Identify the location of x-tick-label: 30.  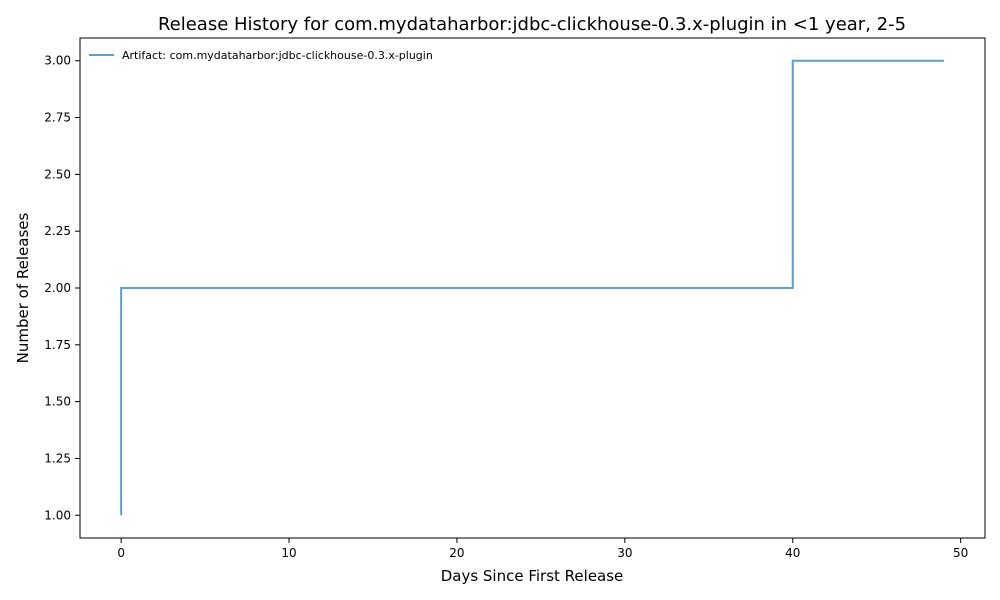
(624, 553).